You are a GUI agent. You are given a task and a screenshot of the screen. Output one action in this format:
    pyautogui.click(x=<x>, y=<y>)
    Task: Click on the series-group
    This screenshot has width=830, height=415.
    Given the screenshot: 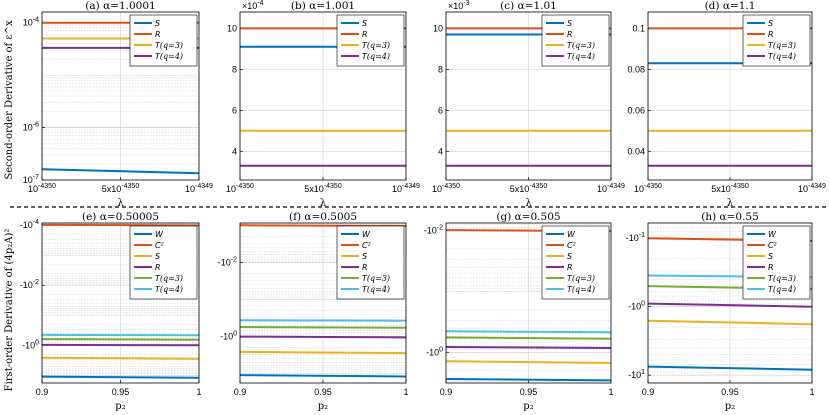 What is the action you would take?
    pyautogui.click(x=120, y=301)
    